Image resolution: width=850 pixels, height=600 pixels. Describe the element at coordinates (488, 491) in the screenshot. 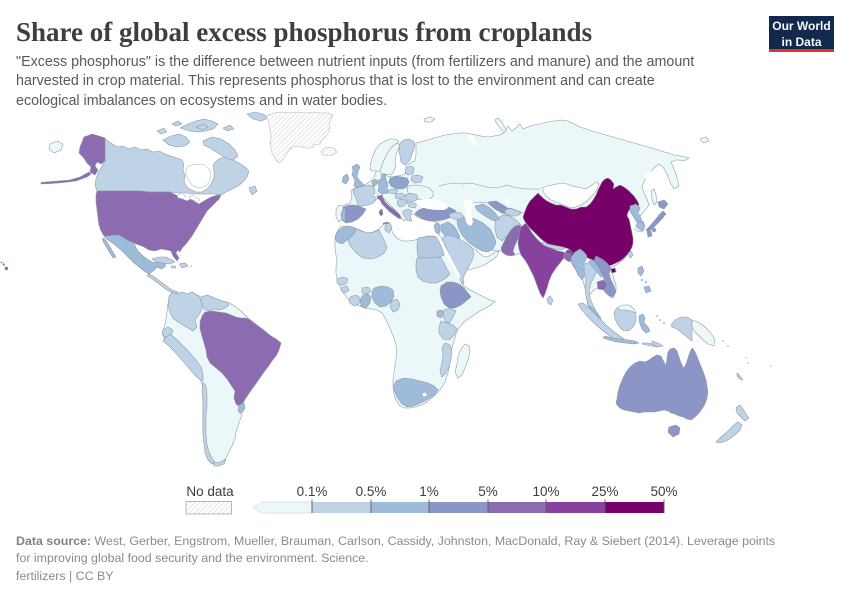

I see `svg-text: 5%` at that location.